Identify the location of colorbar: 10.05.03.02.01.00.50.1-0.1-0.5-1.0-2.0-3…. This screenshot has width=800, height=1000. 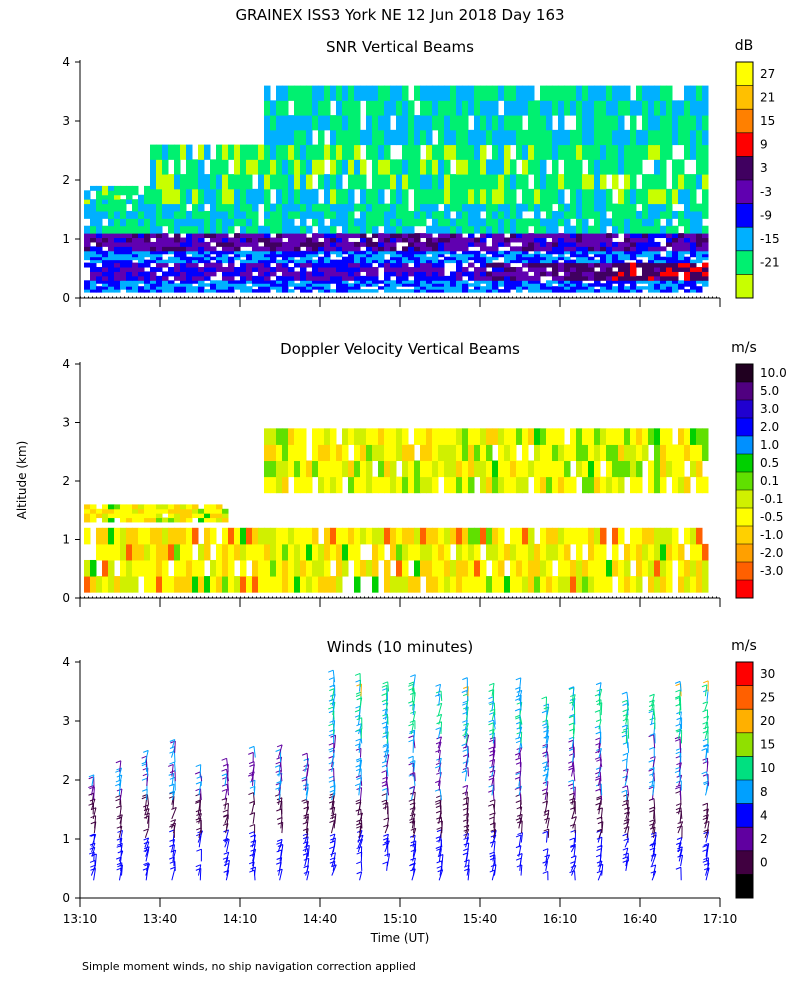
(761, 481).